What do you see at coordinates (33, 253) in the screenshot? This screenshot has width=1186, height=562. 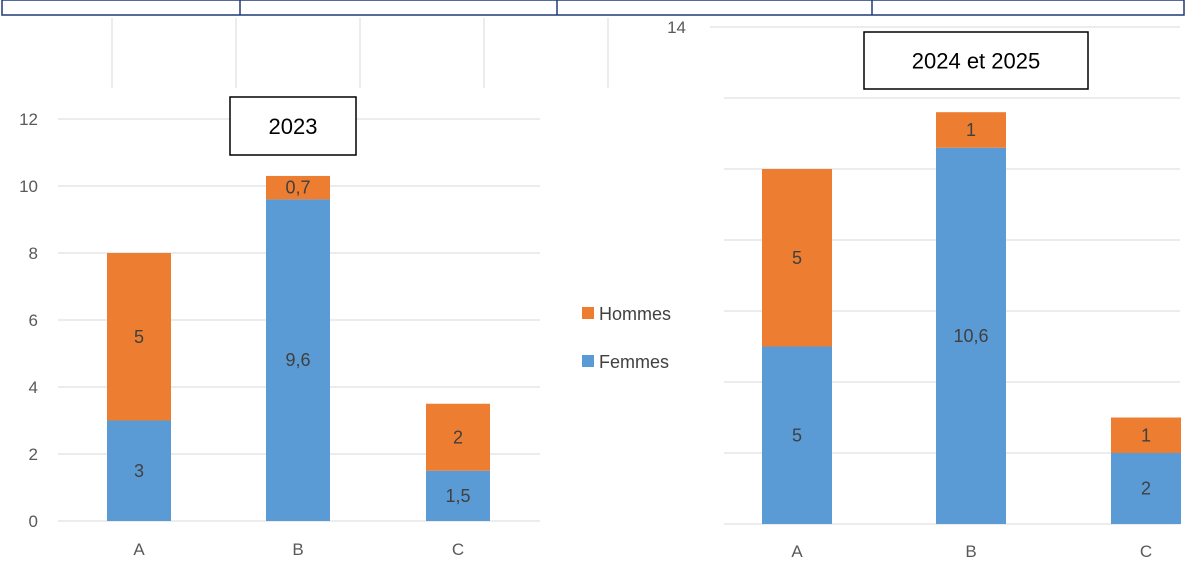 I see `y-tick-label: 8` at bounding box center [33, 253].